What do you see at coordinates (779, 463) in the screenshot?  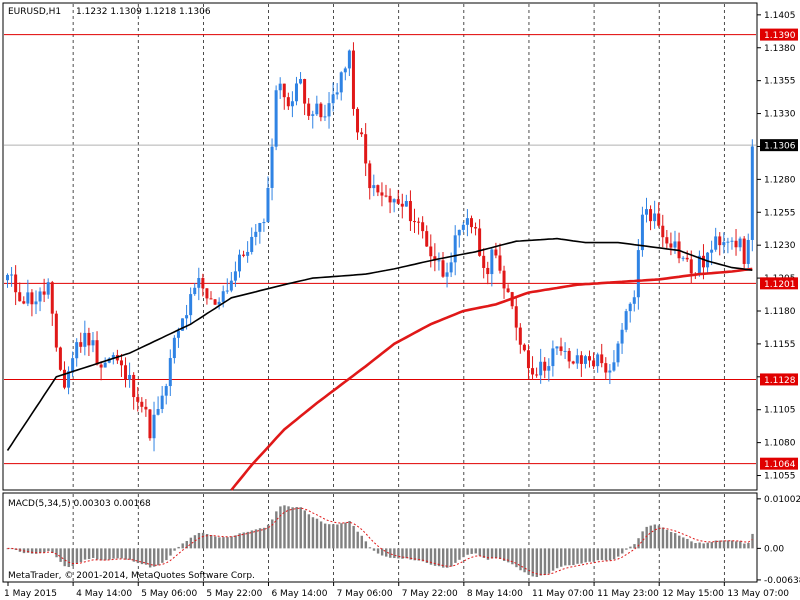 I see `level-tag` at bounding box center [779, 463].